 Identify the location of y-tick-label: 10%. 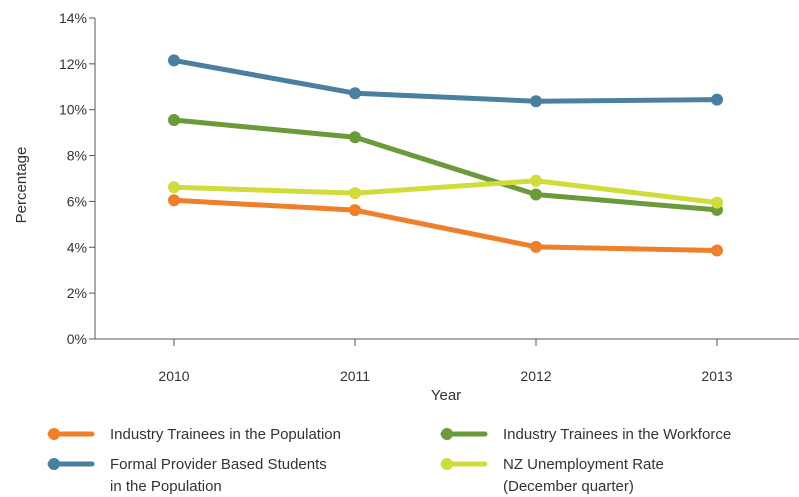
(73, 110).